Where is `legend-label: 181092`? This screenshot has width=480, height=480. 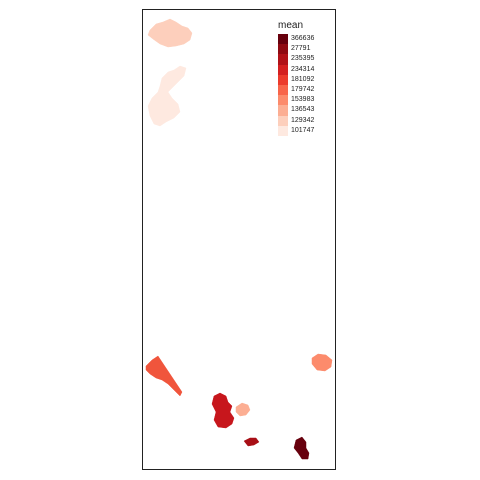 legend-label: 181092 is located at coordinates (302, 80).